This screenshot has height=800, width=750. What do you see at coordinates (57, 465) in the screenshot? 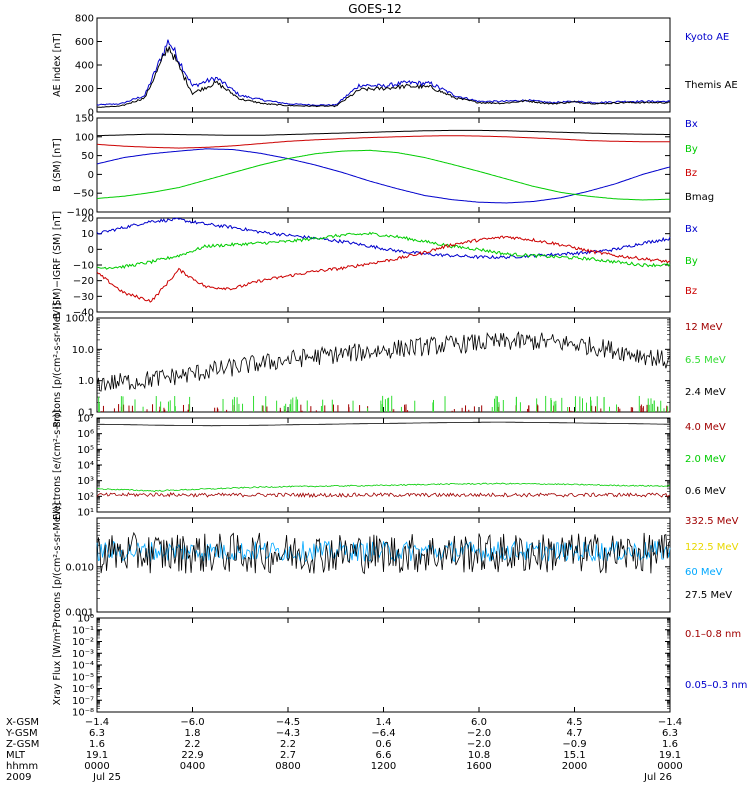
I see `y-axis-label: Electrons [e/(cm²-s-sr)]` at bounding box center [57, 465].